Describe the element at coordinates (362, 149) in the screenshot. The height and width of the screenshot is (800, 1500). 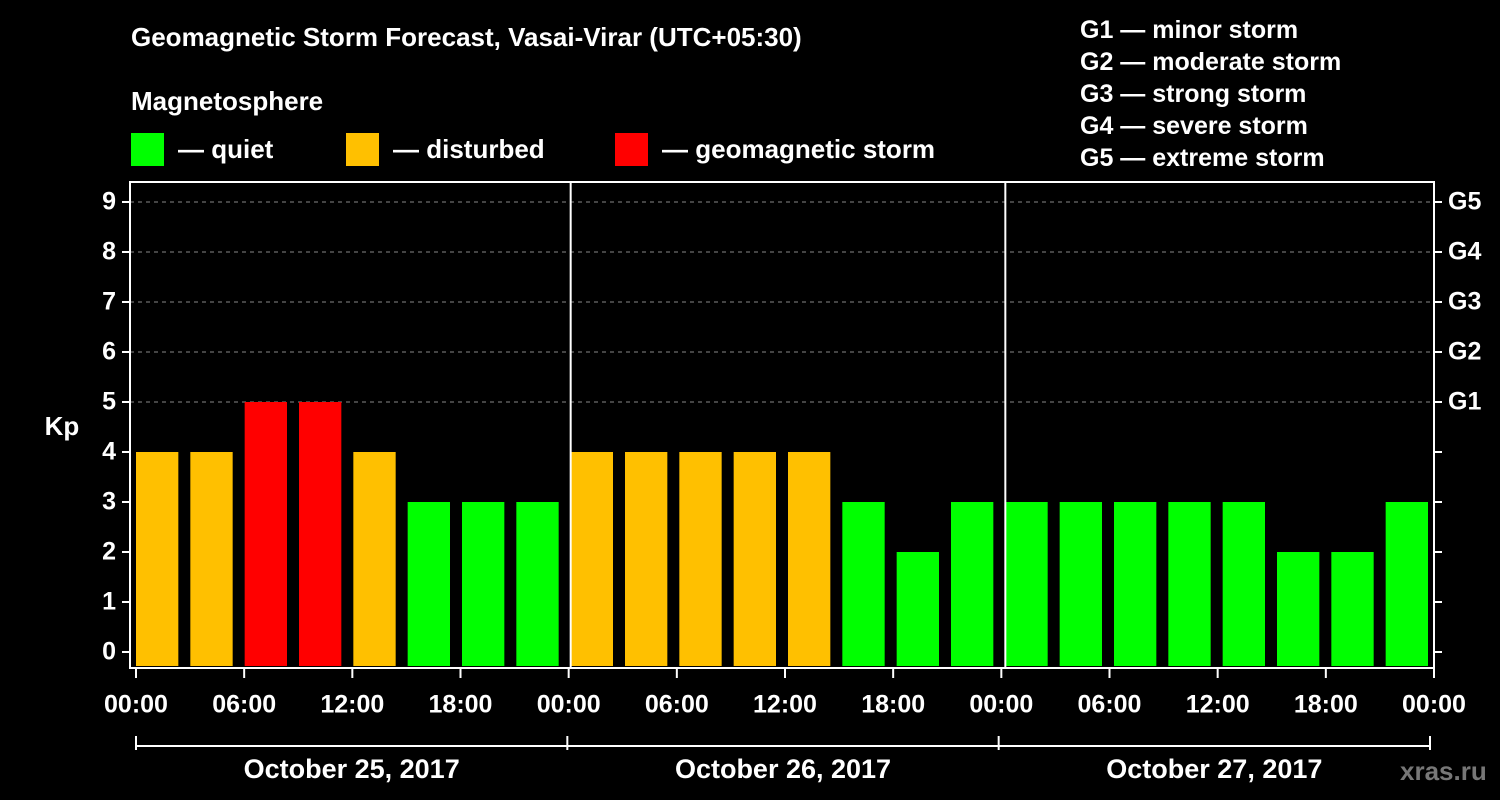
I see `legend-swatch-disturbed` at that location.